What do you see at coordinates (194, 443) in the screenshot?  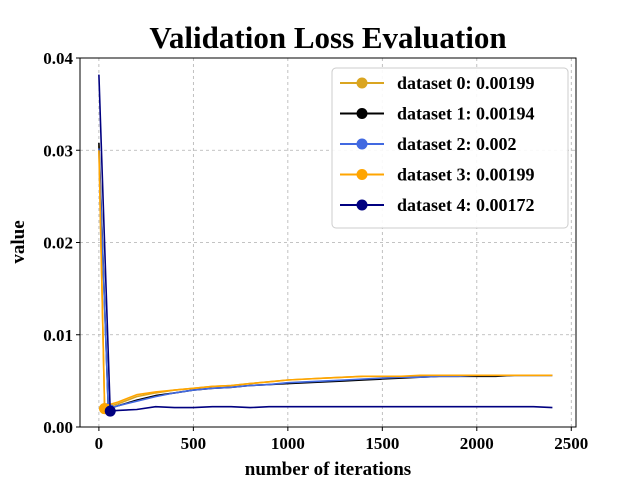 I see `x-tick-label: 500` at bounding box center [194, 443].